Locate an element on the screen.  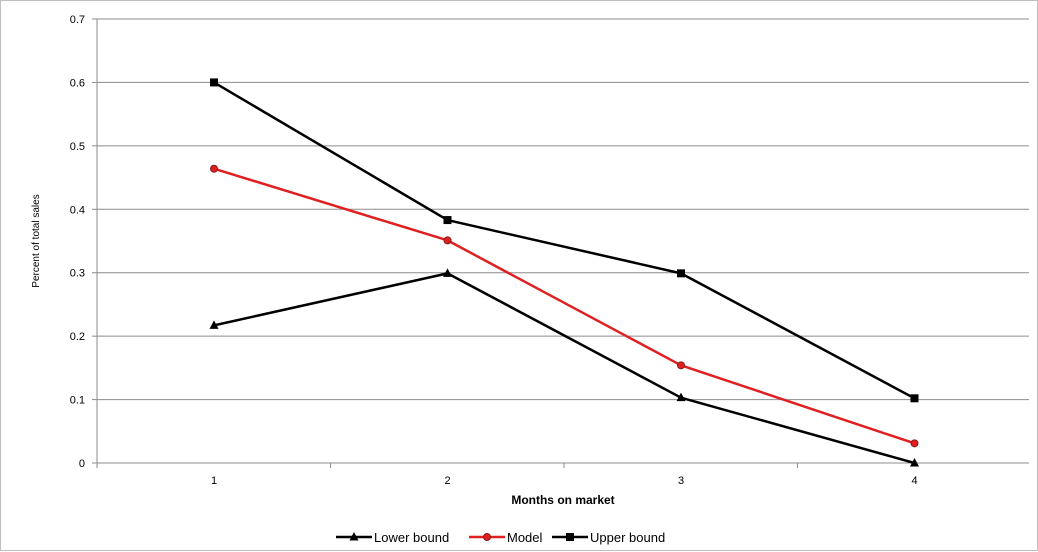
legend: Lower bound Model Upper bound is located at coordinates (500, 537).